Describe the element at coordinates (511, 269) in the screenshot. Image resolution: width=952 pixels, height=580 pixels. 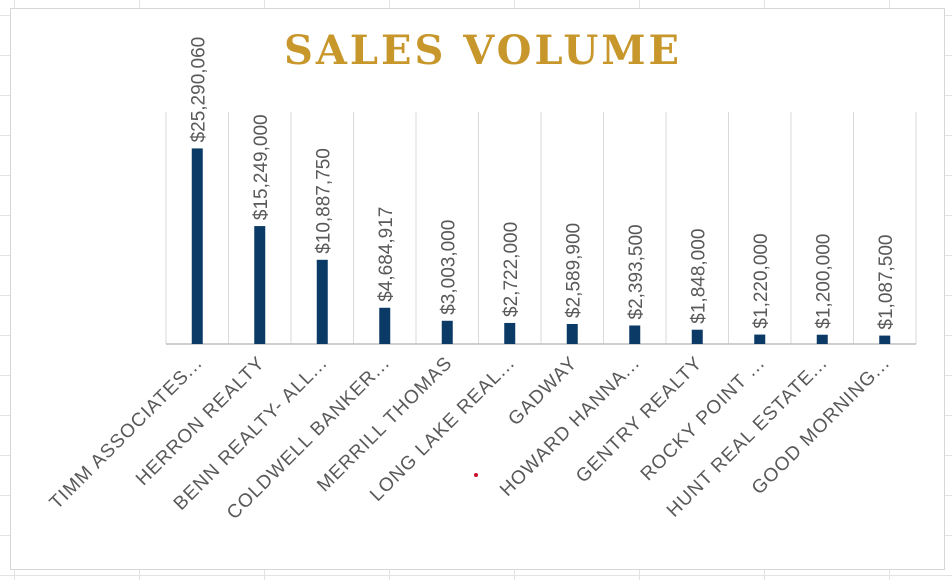
I see `data-label: $2,722,000` at that location.